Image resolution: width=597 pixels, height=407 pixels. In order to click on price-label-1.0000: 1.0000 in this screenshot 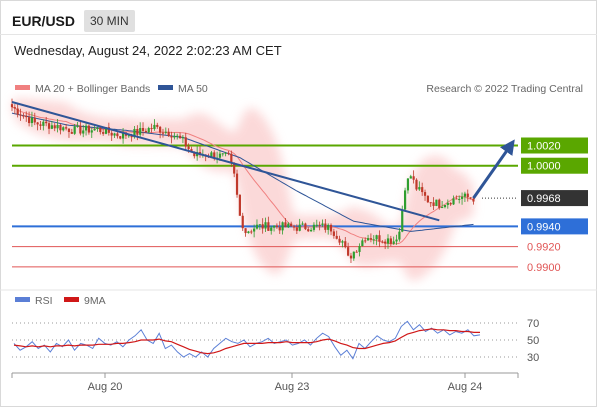, I will do `click(544, 167)`.